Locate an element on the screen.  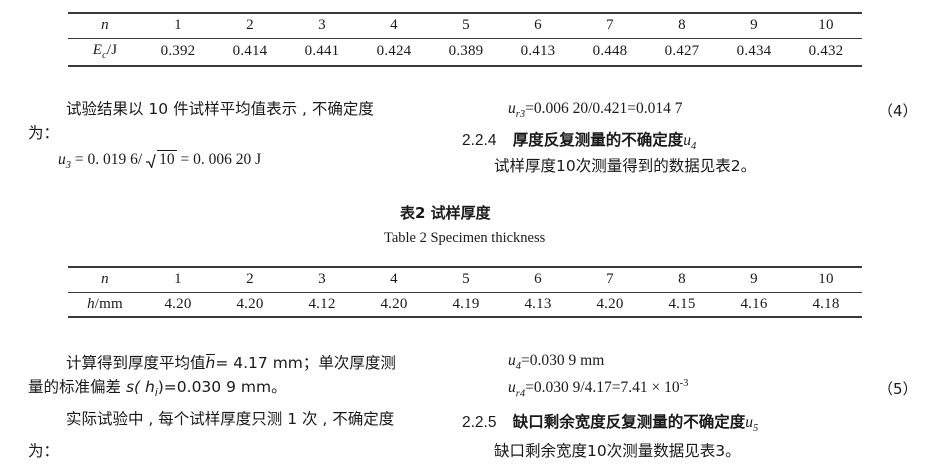
left-paragraph-2-line-2: 量的标准偏差 s( hi)=0.030 9 mm。 is located at coordinates (157, 388).